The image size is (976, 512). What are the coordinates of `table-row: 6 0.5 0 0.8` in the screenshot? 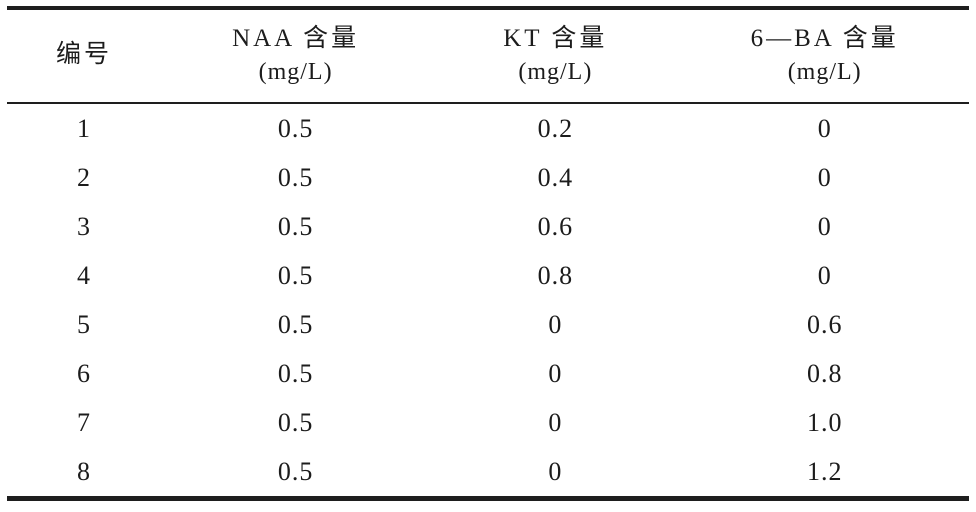 It's located at (488, 373).